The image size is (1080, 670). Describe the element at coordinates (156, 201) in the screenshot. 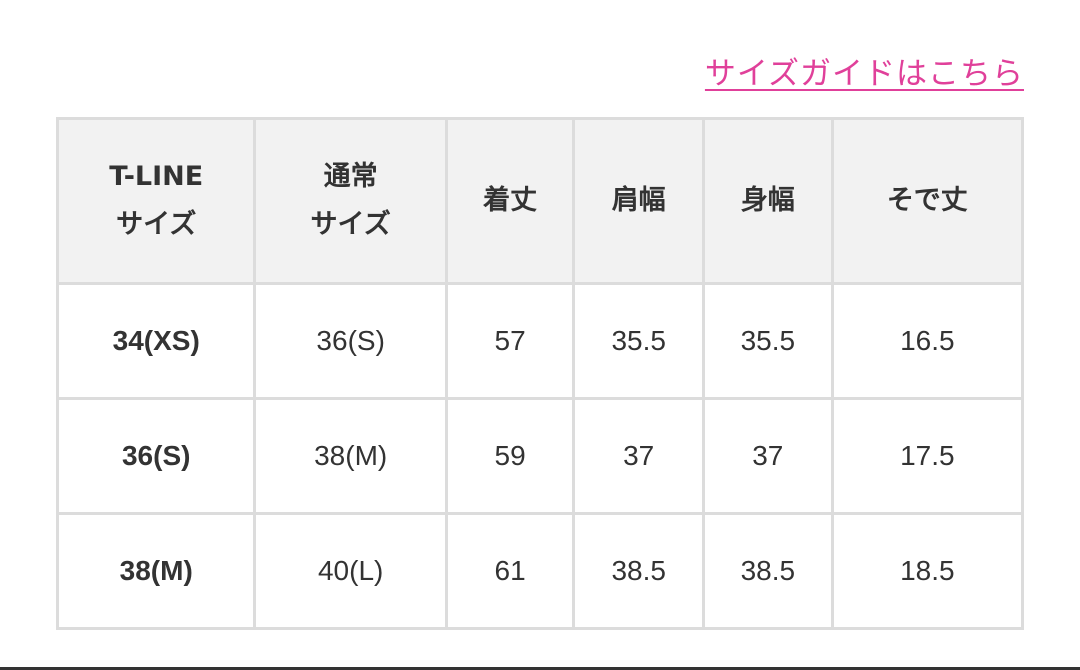

I see `header-tline-size: T-LINE サイズ` at that location.